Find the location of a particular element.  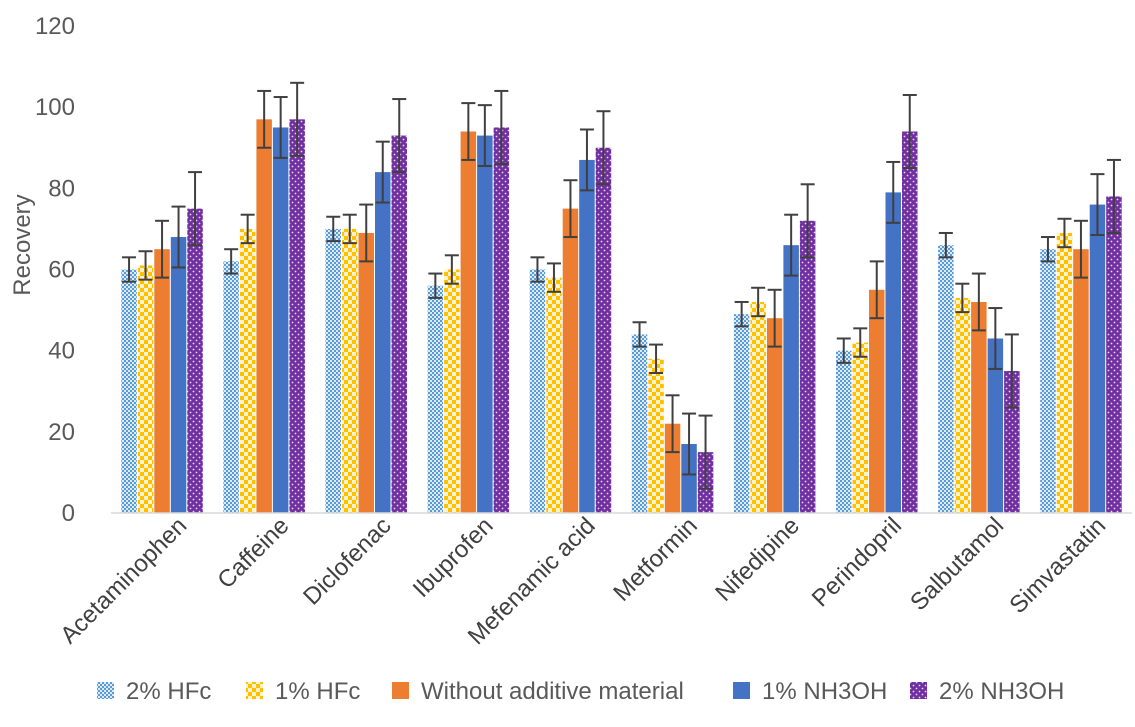

legend-label: 2% NH3OH is located at coordinates (1001, 691).